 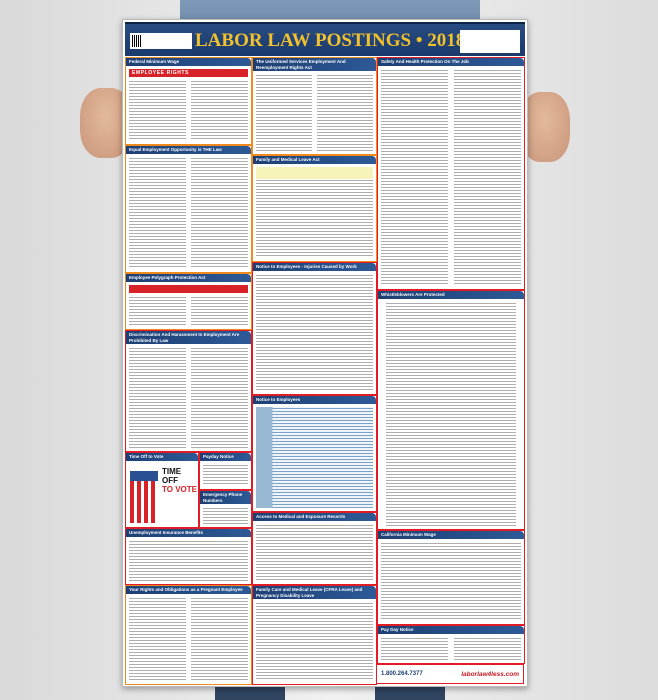 I want to click on section-title: Emergency Phone Numbers, so click(x=225, y=498).